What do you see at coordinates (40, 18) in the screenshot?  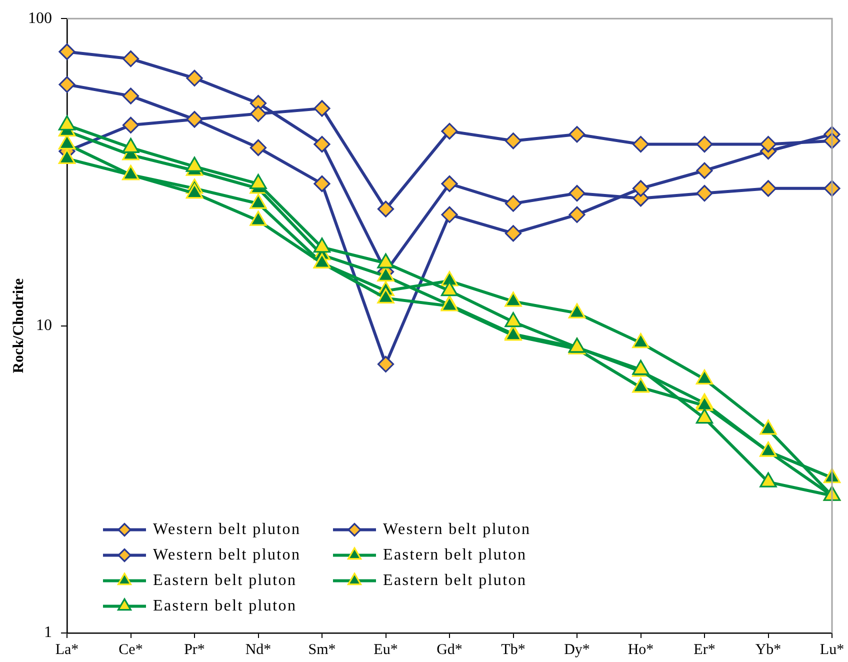 I see `y-tick-label: 100` at bounding box center [40, 18].